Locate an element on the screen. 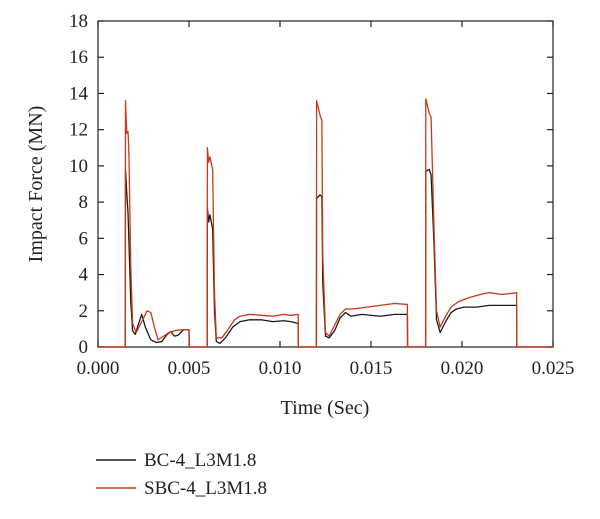  y-tick-label: 16 is located at coordinates (78, 57).